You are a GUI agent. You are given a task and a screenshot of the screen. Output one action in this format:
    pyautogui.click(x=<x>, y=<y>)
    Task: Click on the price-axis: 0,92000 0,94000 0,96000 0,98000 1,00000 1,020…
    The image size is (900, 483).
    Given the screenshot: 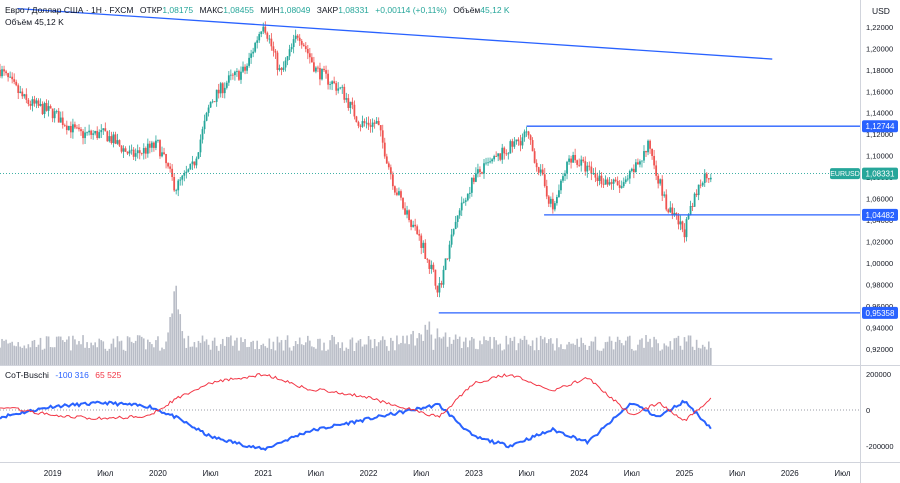 What is the action you would take?
    pyautogui.click(x=879, y=188)
    